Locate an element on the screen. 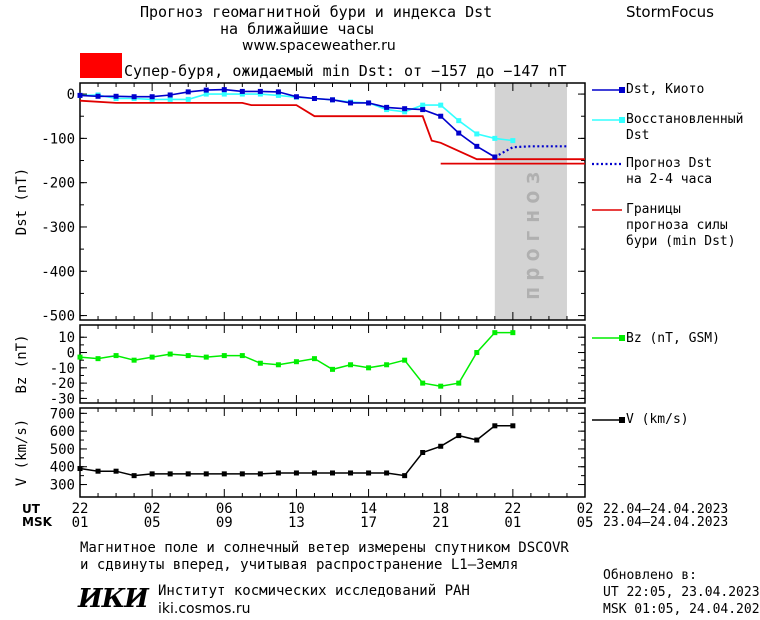 The width and height of the screenshot is (760, 620). site-url: www.spaceweather.ru is located at coordinates (319, 46).